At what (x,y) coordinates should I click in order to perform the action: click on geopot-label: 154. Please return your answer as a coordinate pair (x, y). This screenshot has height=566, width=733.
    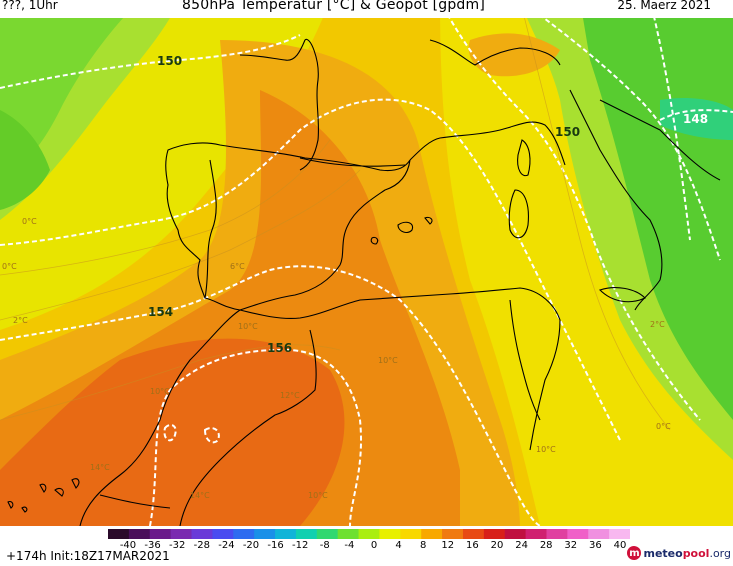
    Looking at the image, I should click on (160, 312).